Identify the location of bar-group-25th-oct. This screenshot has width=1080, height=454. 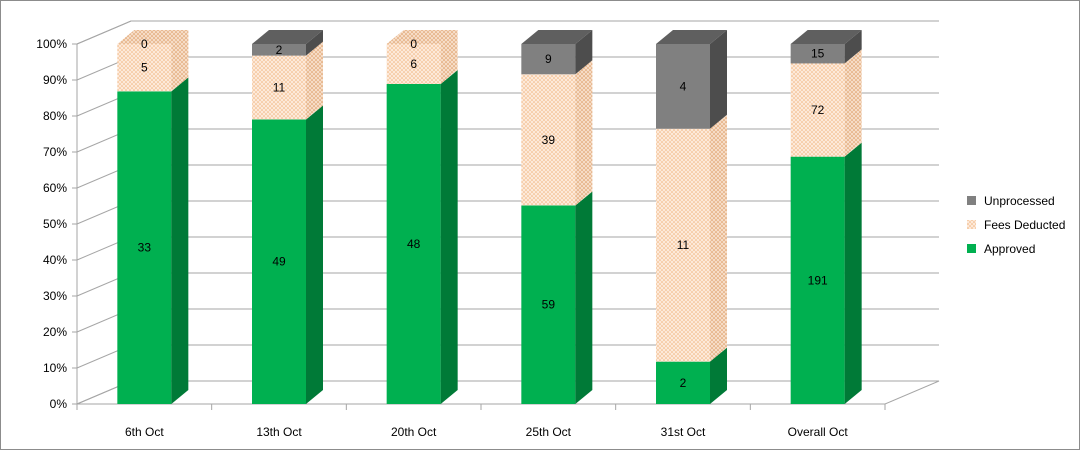
(557, 217).